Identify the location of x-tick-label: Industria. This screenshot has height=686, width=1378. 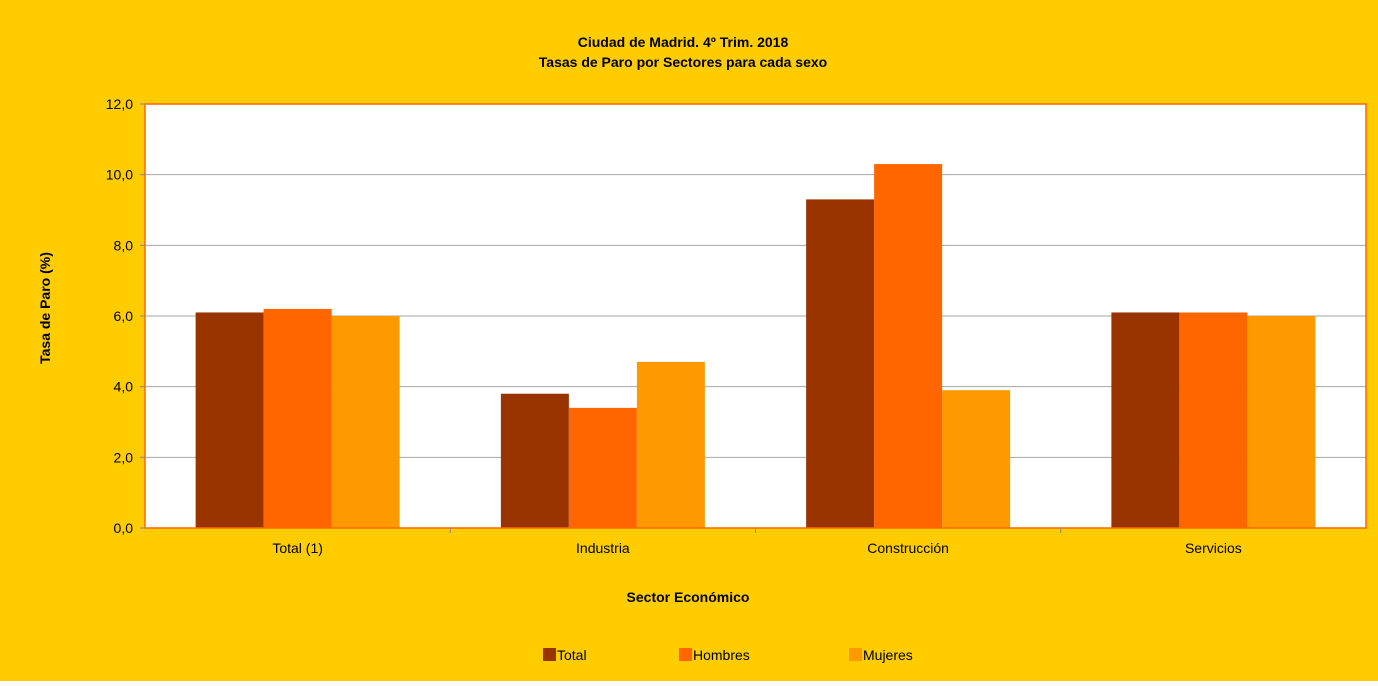
(603, 548).